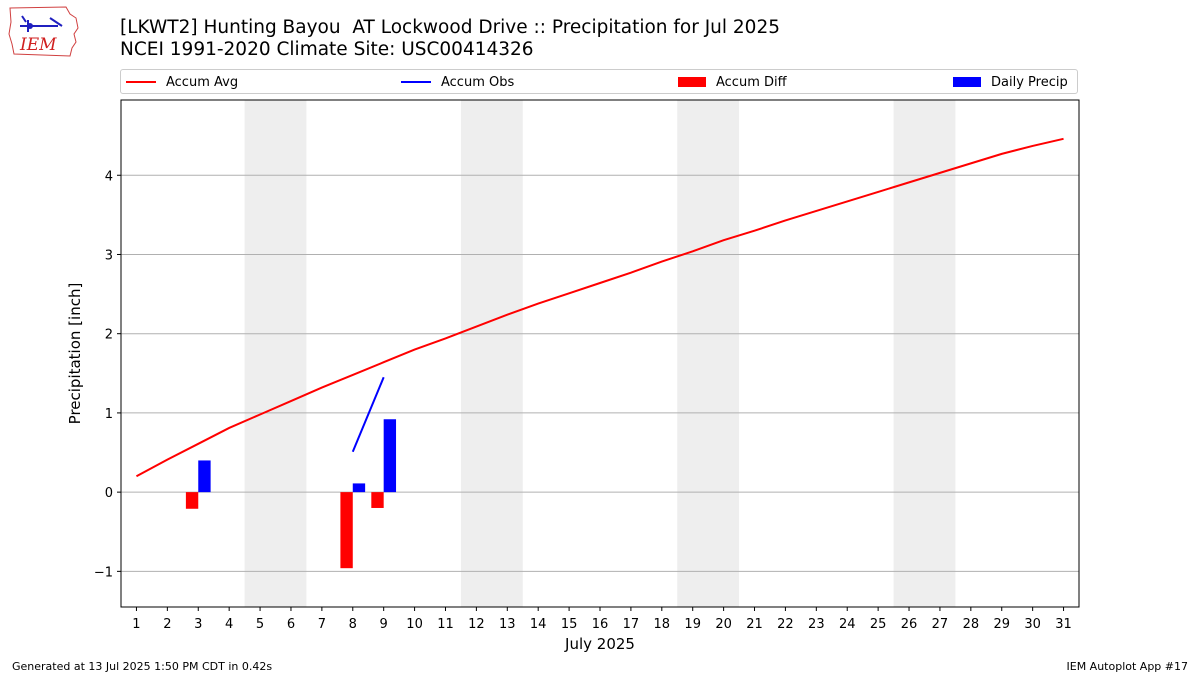 This screenshot has width=1200, height=675. I want to click on x-tick-label-18: 19, so click(692, 624).